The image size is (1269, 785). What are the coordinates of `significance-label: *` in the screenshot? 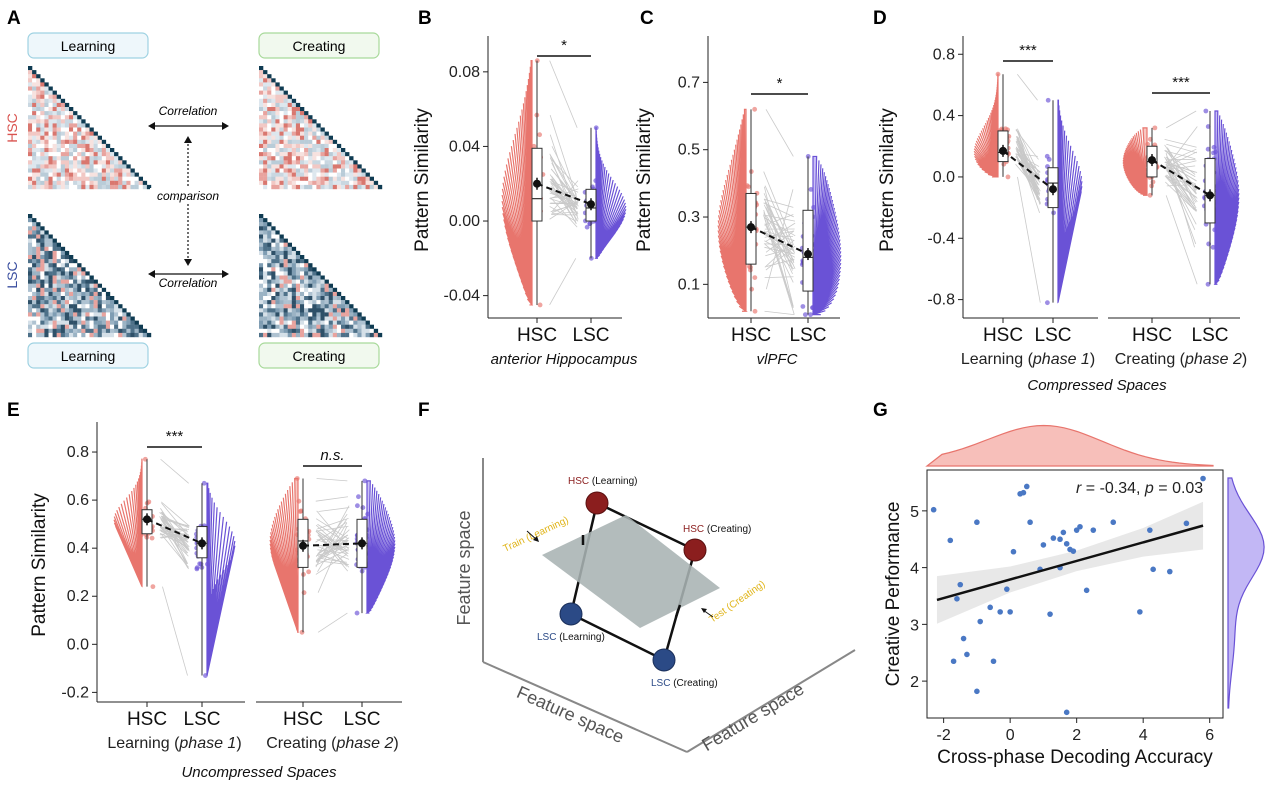 It's located at (564, 45).